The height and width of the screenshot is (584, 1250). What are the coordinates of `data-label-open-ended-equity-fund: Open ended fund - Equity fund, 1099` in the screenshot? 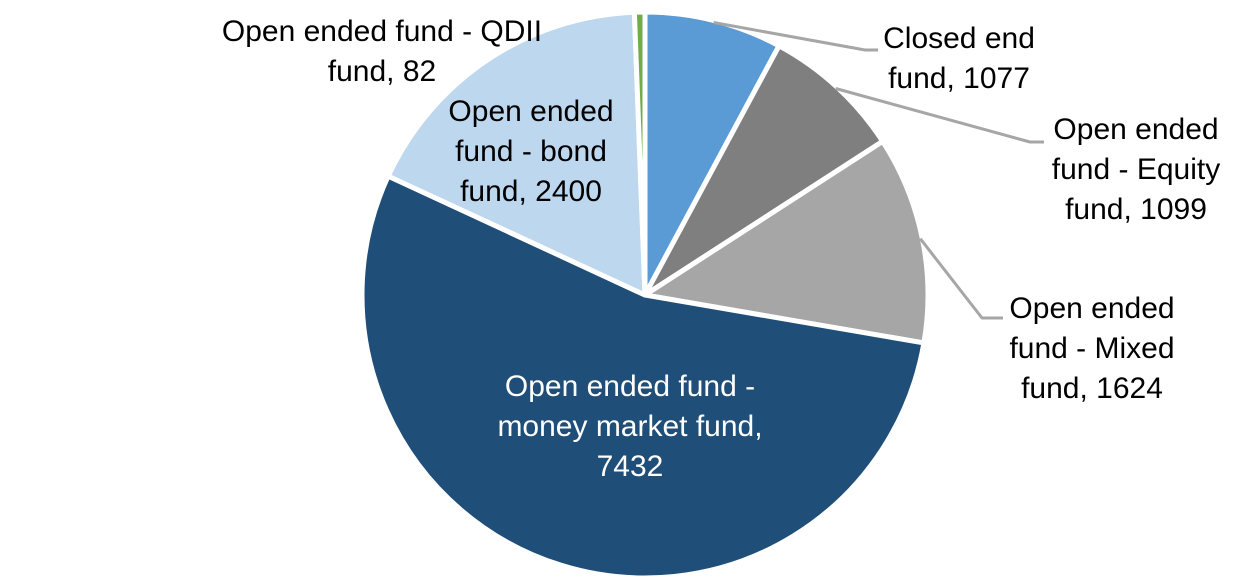 It's located at (1136, 170).